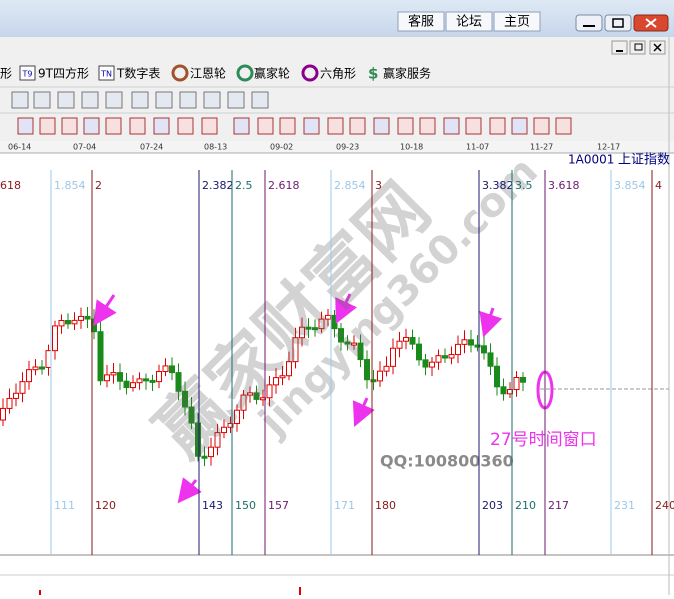 Image resolution: width=674 pixels, height=599 pixels. Describe the element at coordinates (105, 505) in the screenshot. I see `fib-bottom-label: 120` at that location.